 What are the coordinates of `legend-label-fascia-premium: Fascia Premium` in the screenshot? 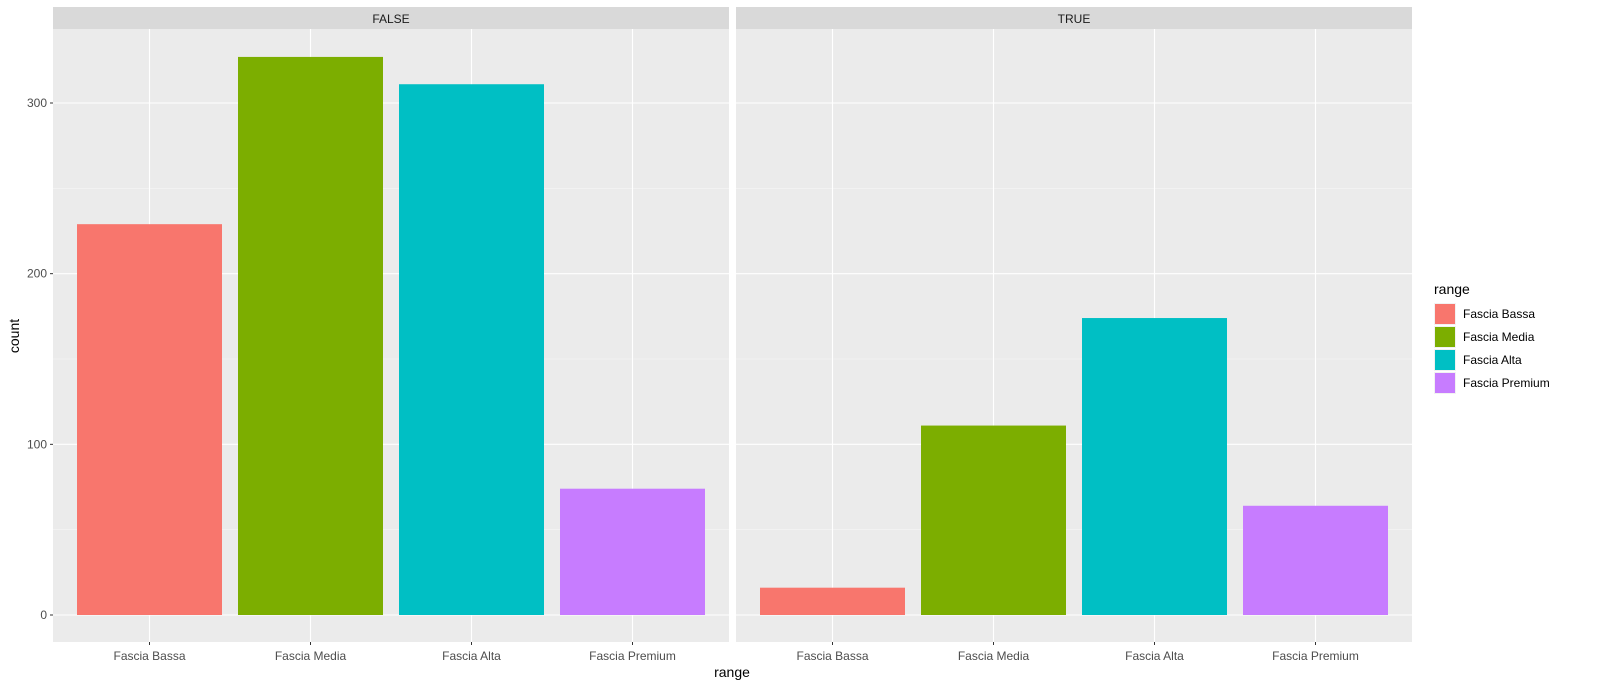 It's located at (1506, 383).